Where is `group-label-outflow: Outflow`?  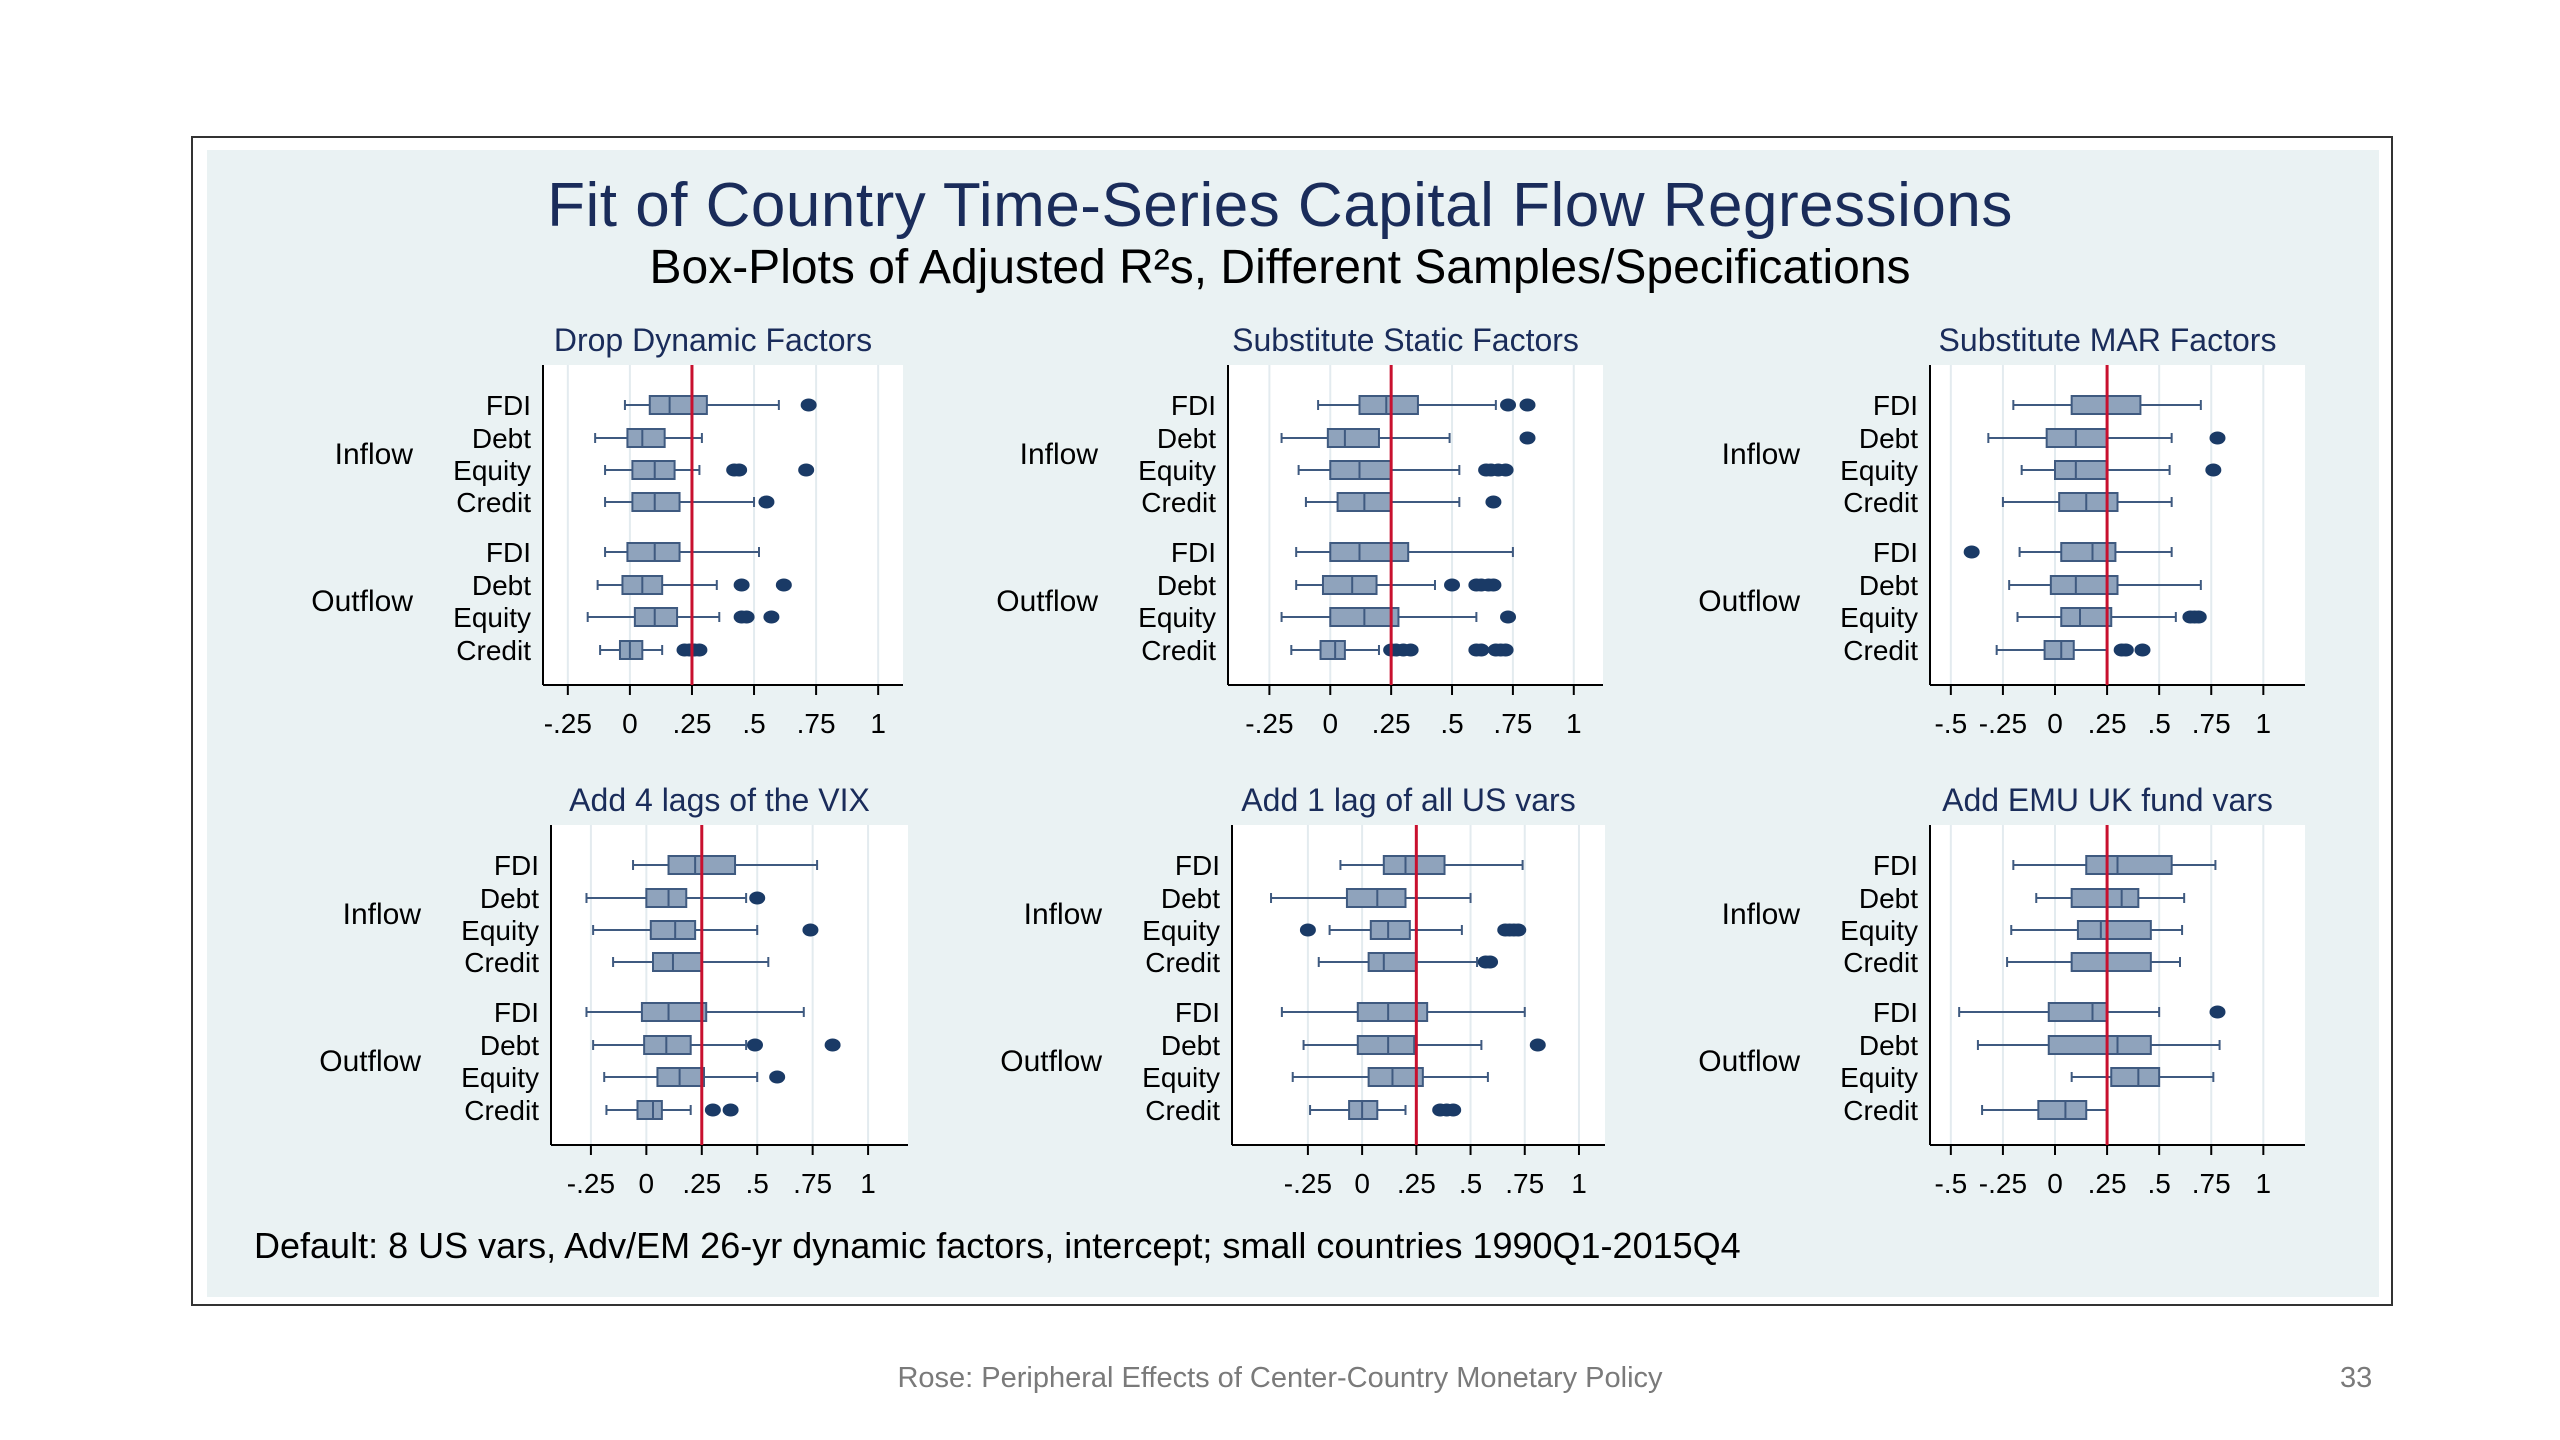 group-label-outflow: Outflow is located at coordinates (1749, 601).